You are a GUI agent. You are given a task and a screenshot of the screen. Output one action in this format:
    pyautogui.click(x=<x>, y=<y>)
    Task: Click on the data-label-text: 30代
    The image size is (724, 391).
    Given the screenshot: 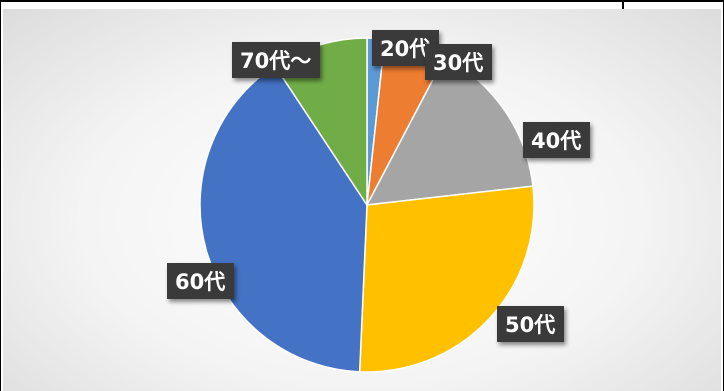 What is the action you would take?
    pyautogui.click(x=458, y=63)
    